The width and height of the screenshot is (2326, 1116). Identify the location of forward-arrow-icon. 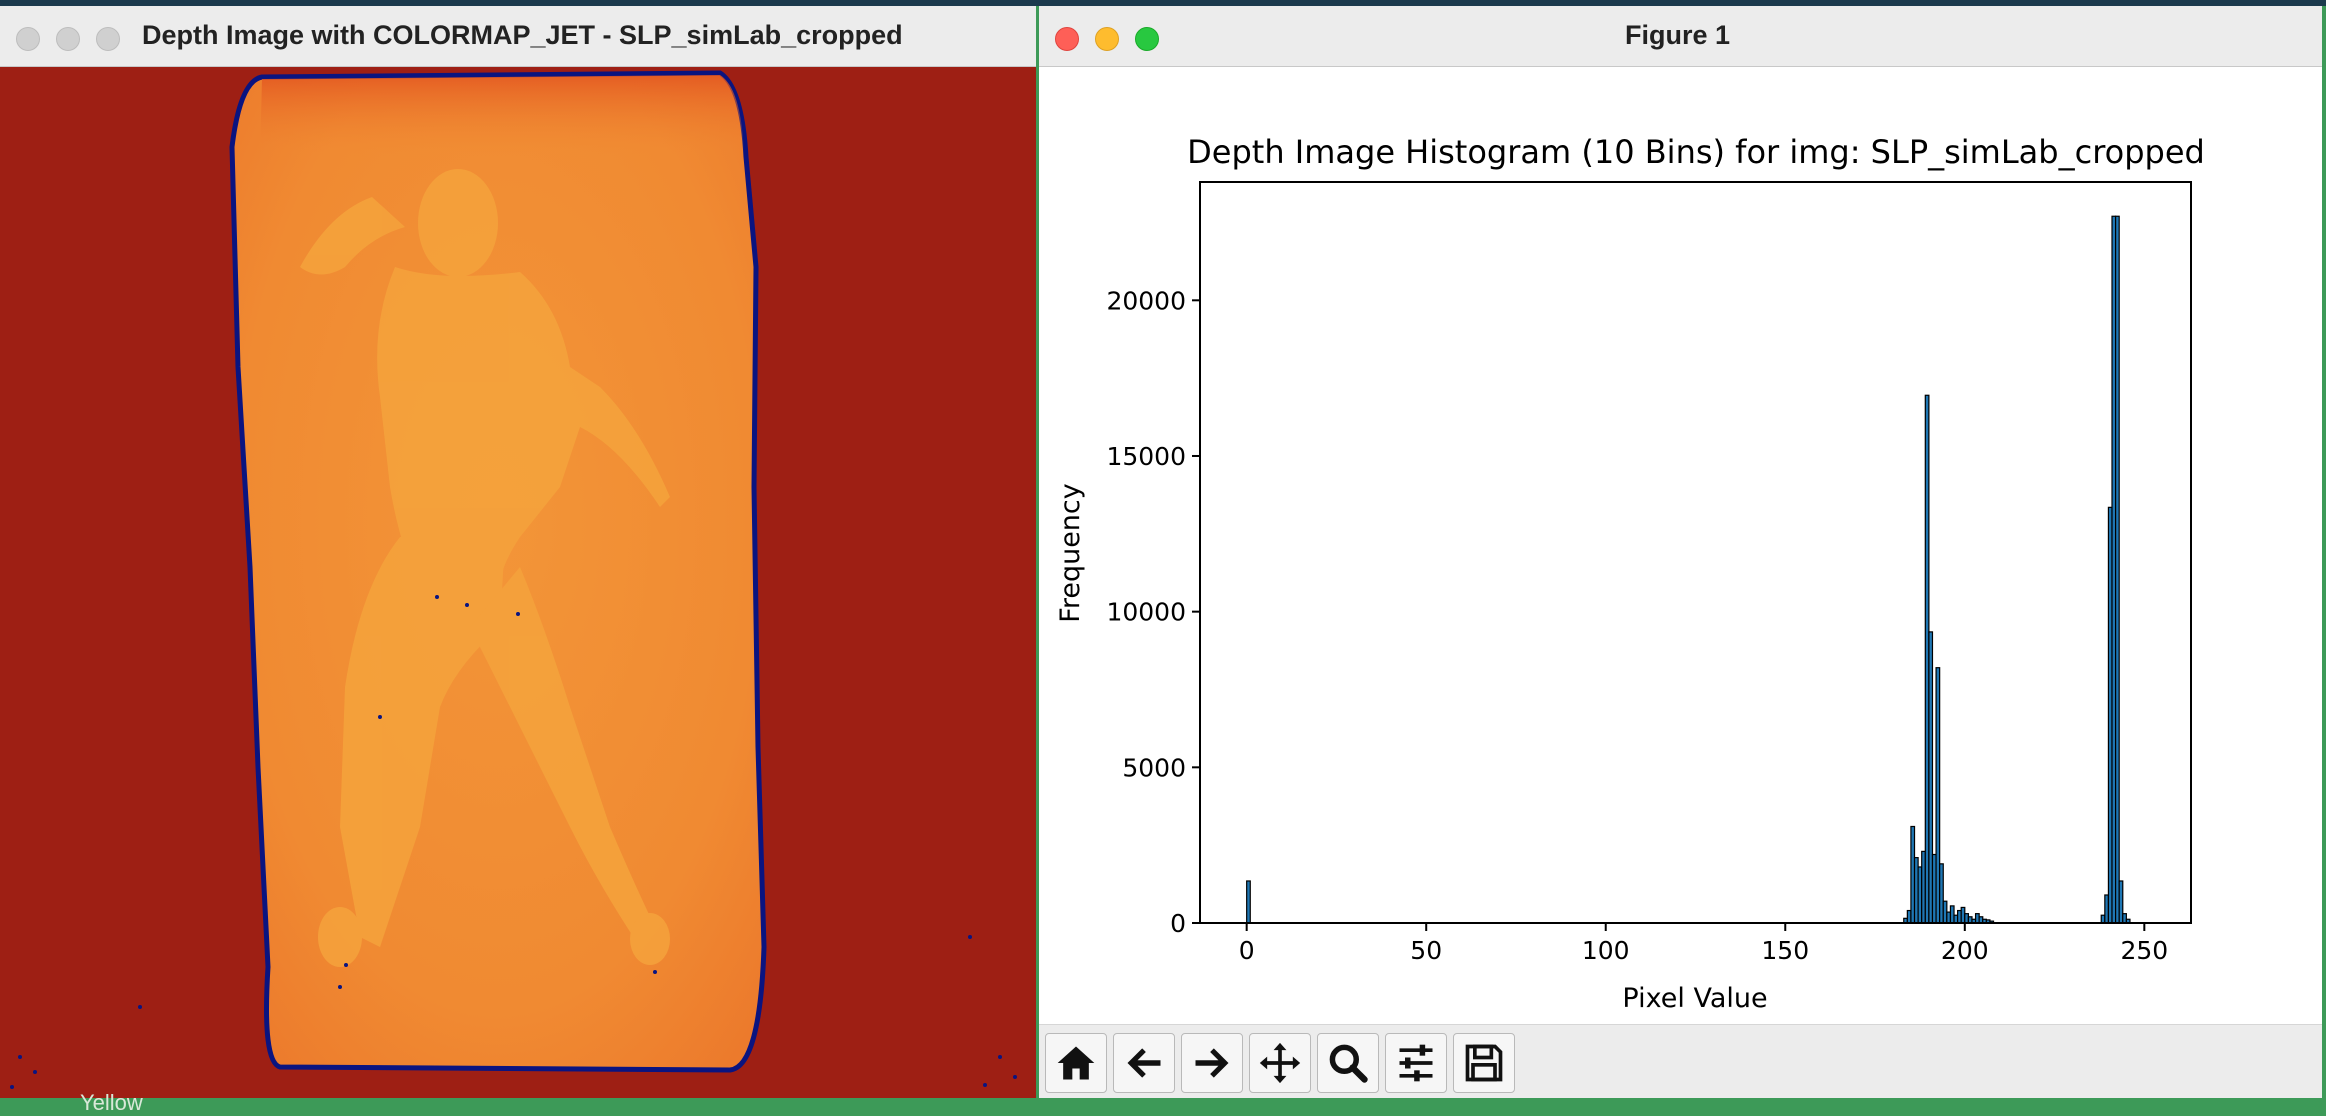
(1212, 1063).